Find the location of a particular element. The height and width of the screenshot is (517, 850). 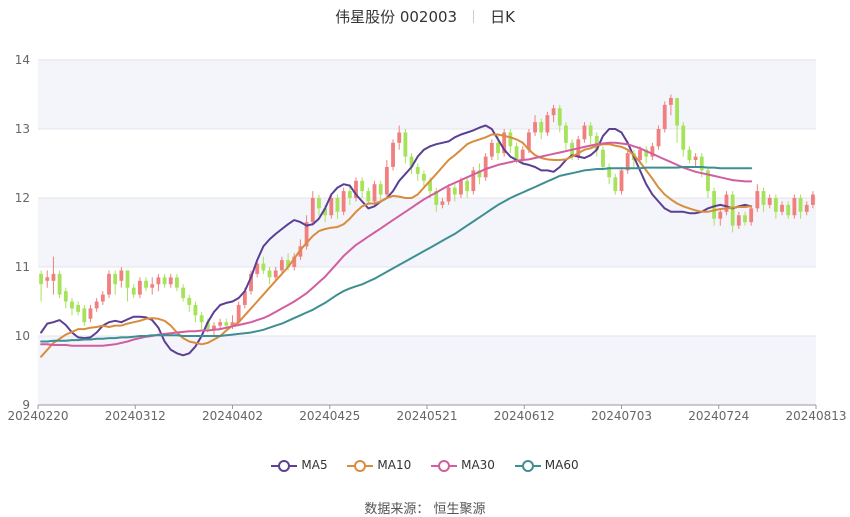

period-tab-daily-k: 日K is located at coordinates (502, 17).